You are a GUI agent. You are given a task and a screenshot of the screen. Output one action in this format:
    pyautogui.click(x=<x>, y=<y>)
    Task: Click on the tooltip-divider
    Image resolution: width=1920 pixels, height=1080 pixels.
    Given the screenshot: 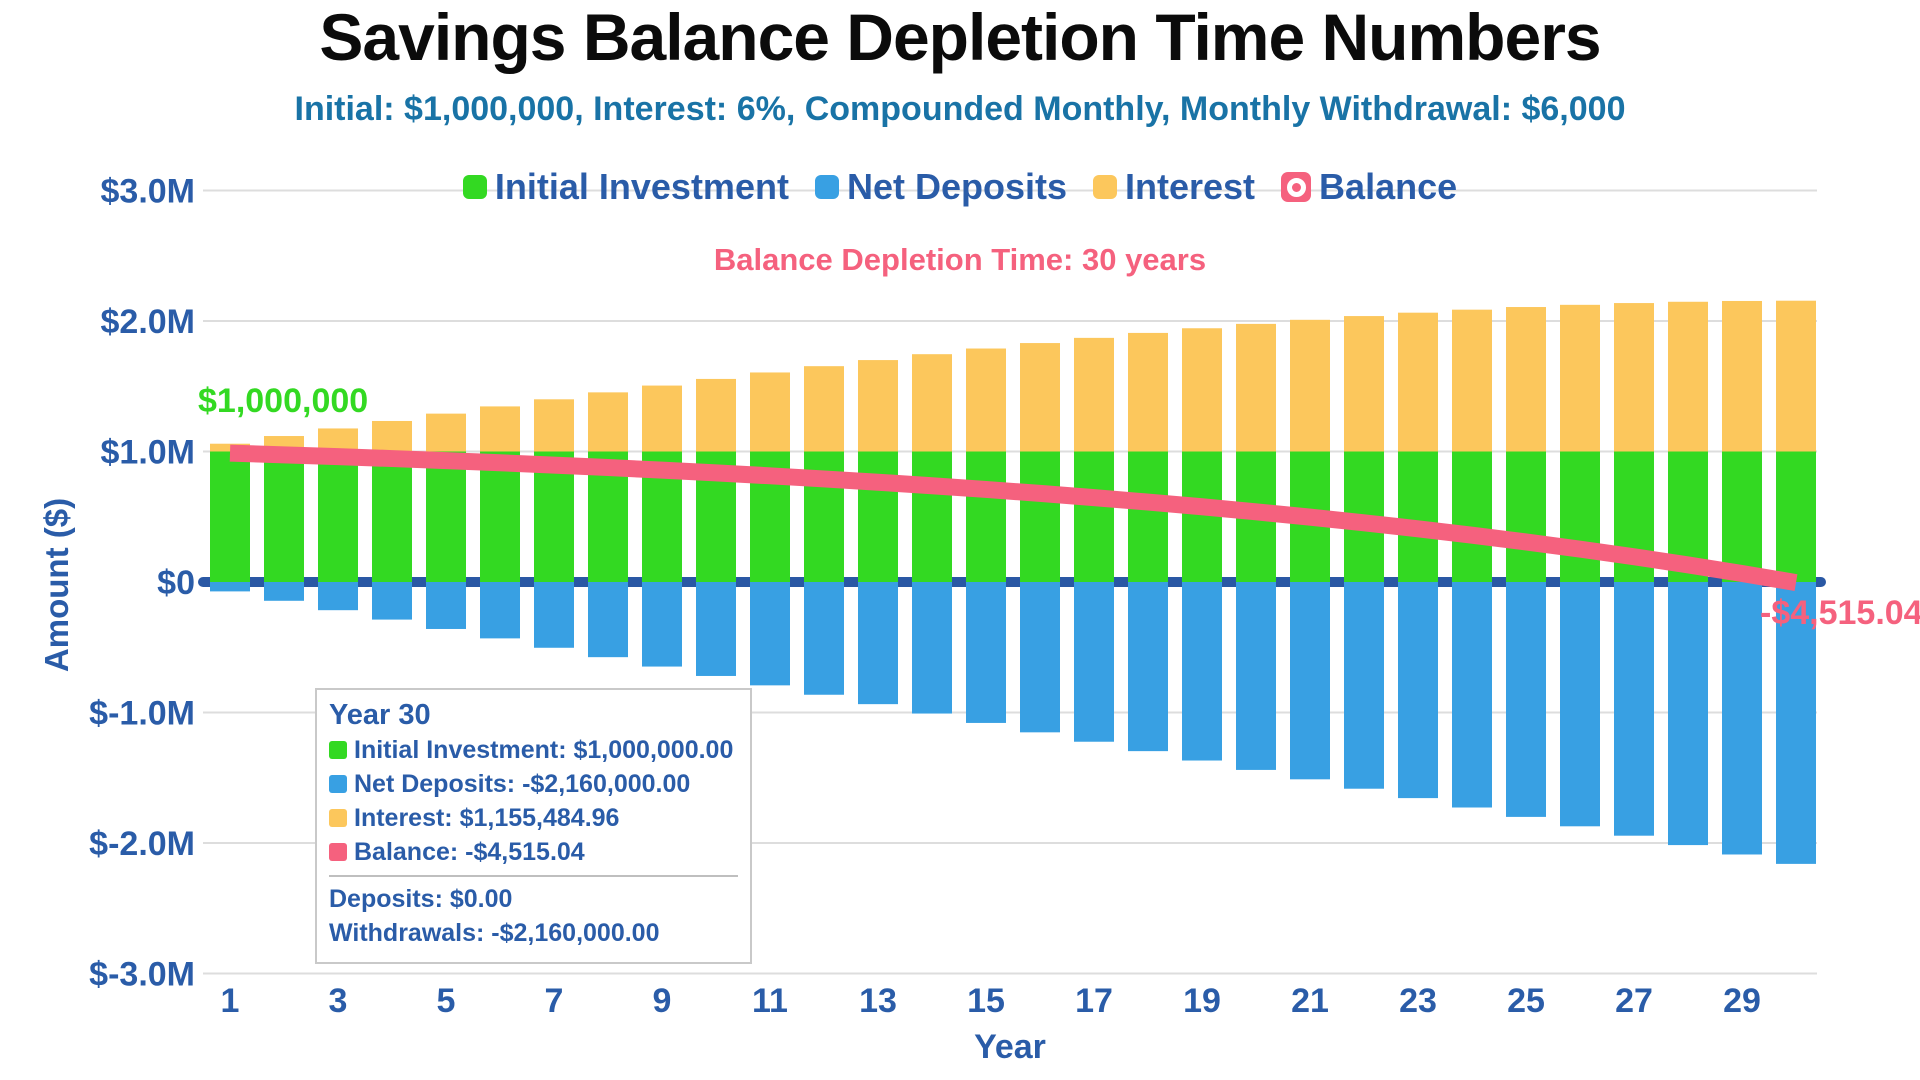 What is the action you would take?
    pyautogui.click(x=533, y=876)
    